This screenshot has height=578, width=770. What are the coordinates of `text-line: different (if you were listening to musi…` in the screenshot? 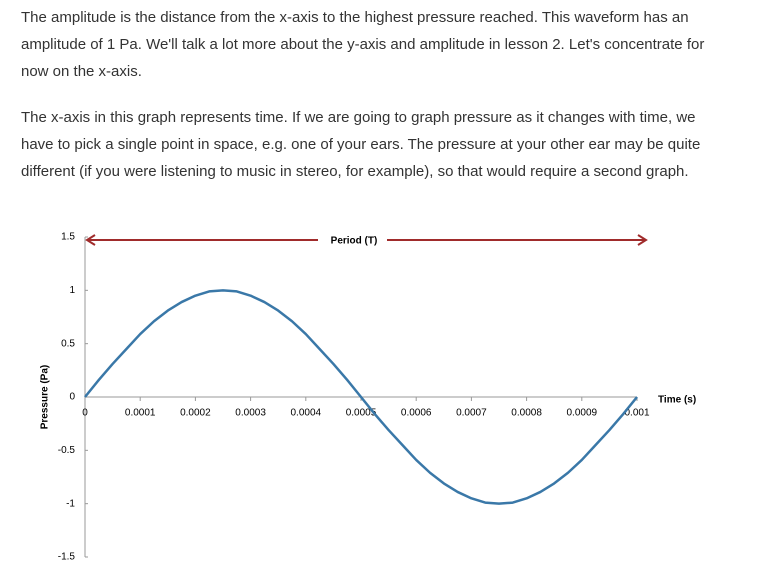 It's located at (355, 171).